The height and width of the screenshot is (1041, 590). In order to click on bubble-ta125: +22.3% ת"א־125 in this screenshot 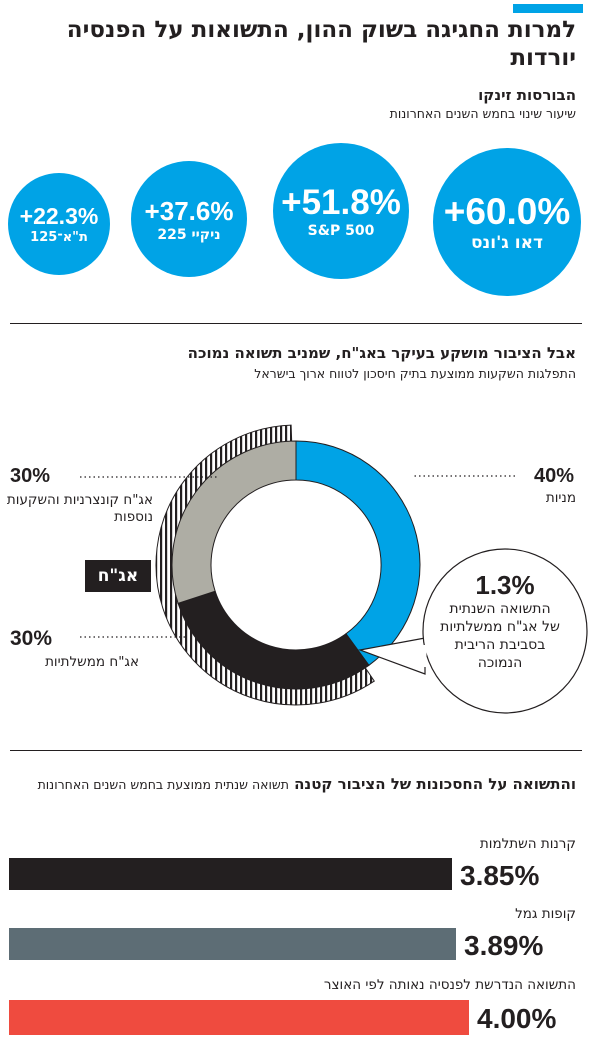, I will do `click(59, 224)`.